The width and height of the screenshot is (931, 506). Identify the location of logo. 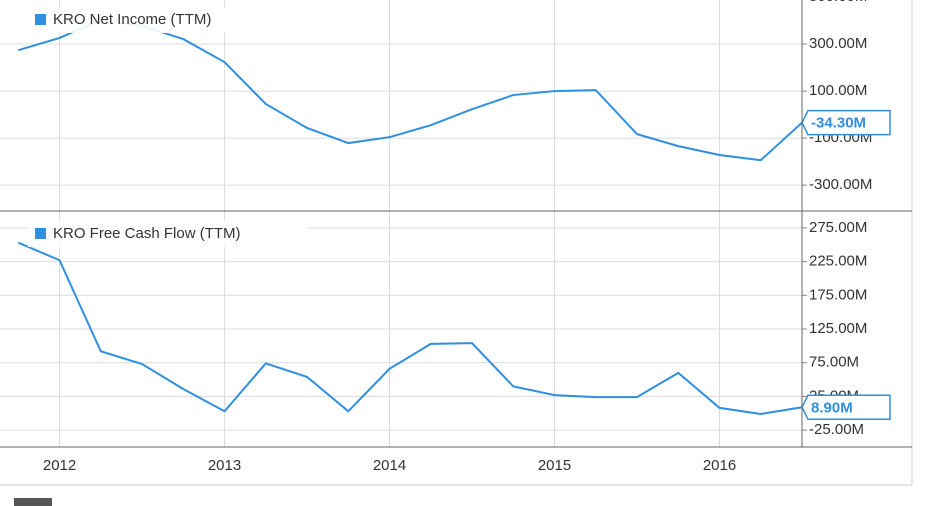
(33, 502).